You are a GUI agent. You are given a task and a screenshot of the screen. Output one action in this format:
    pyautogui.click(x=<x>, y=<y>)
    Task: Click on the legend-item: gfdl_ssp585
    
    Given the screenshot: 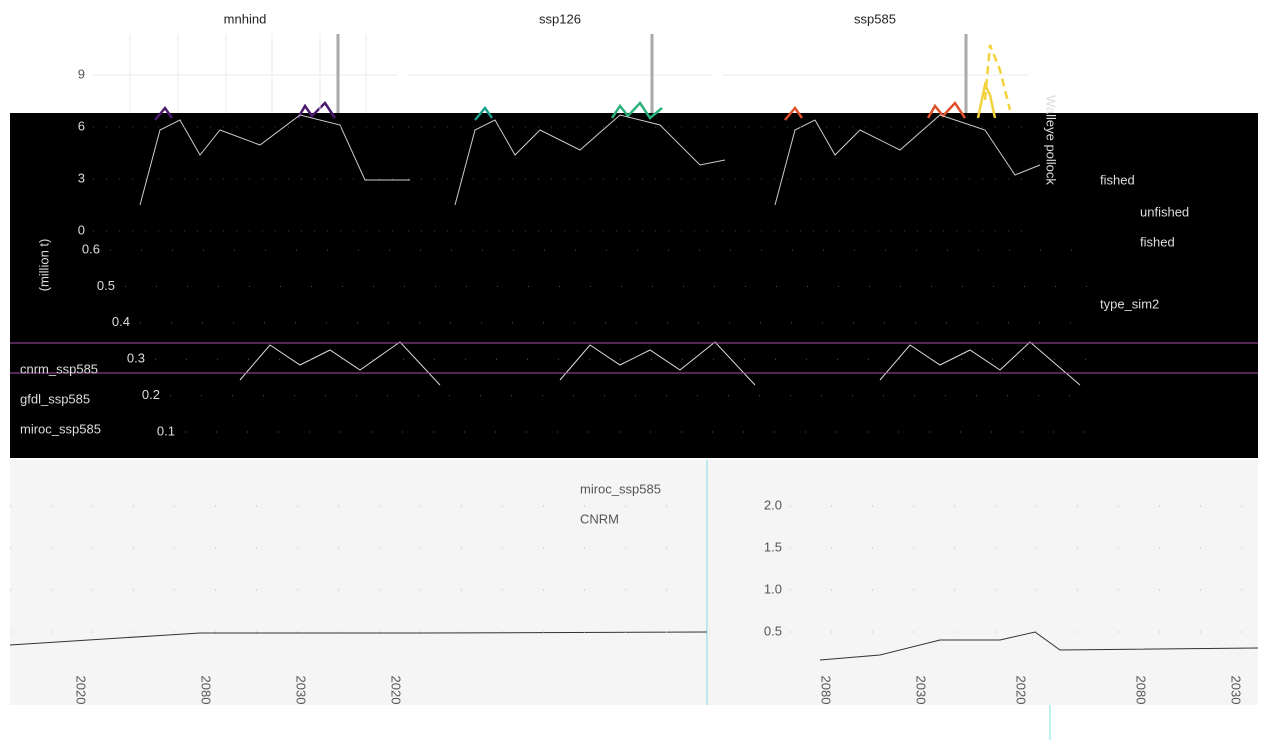 What is the action you would take?
    pyautogui.click(x=55, y=398)
    